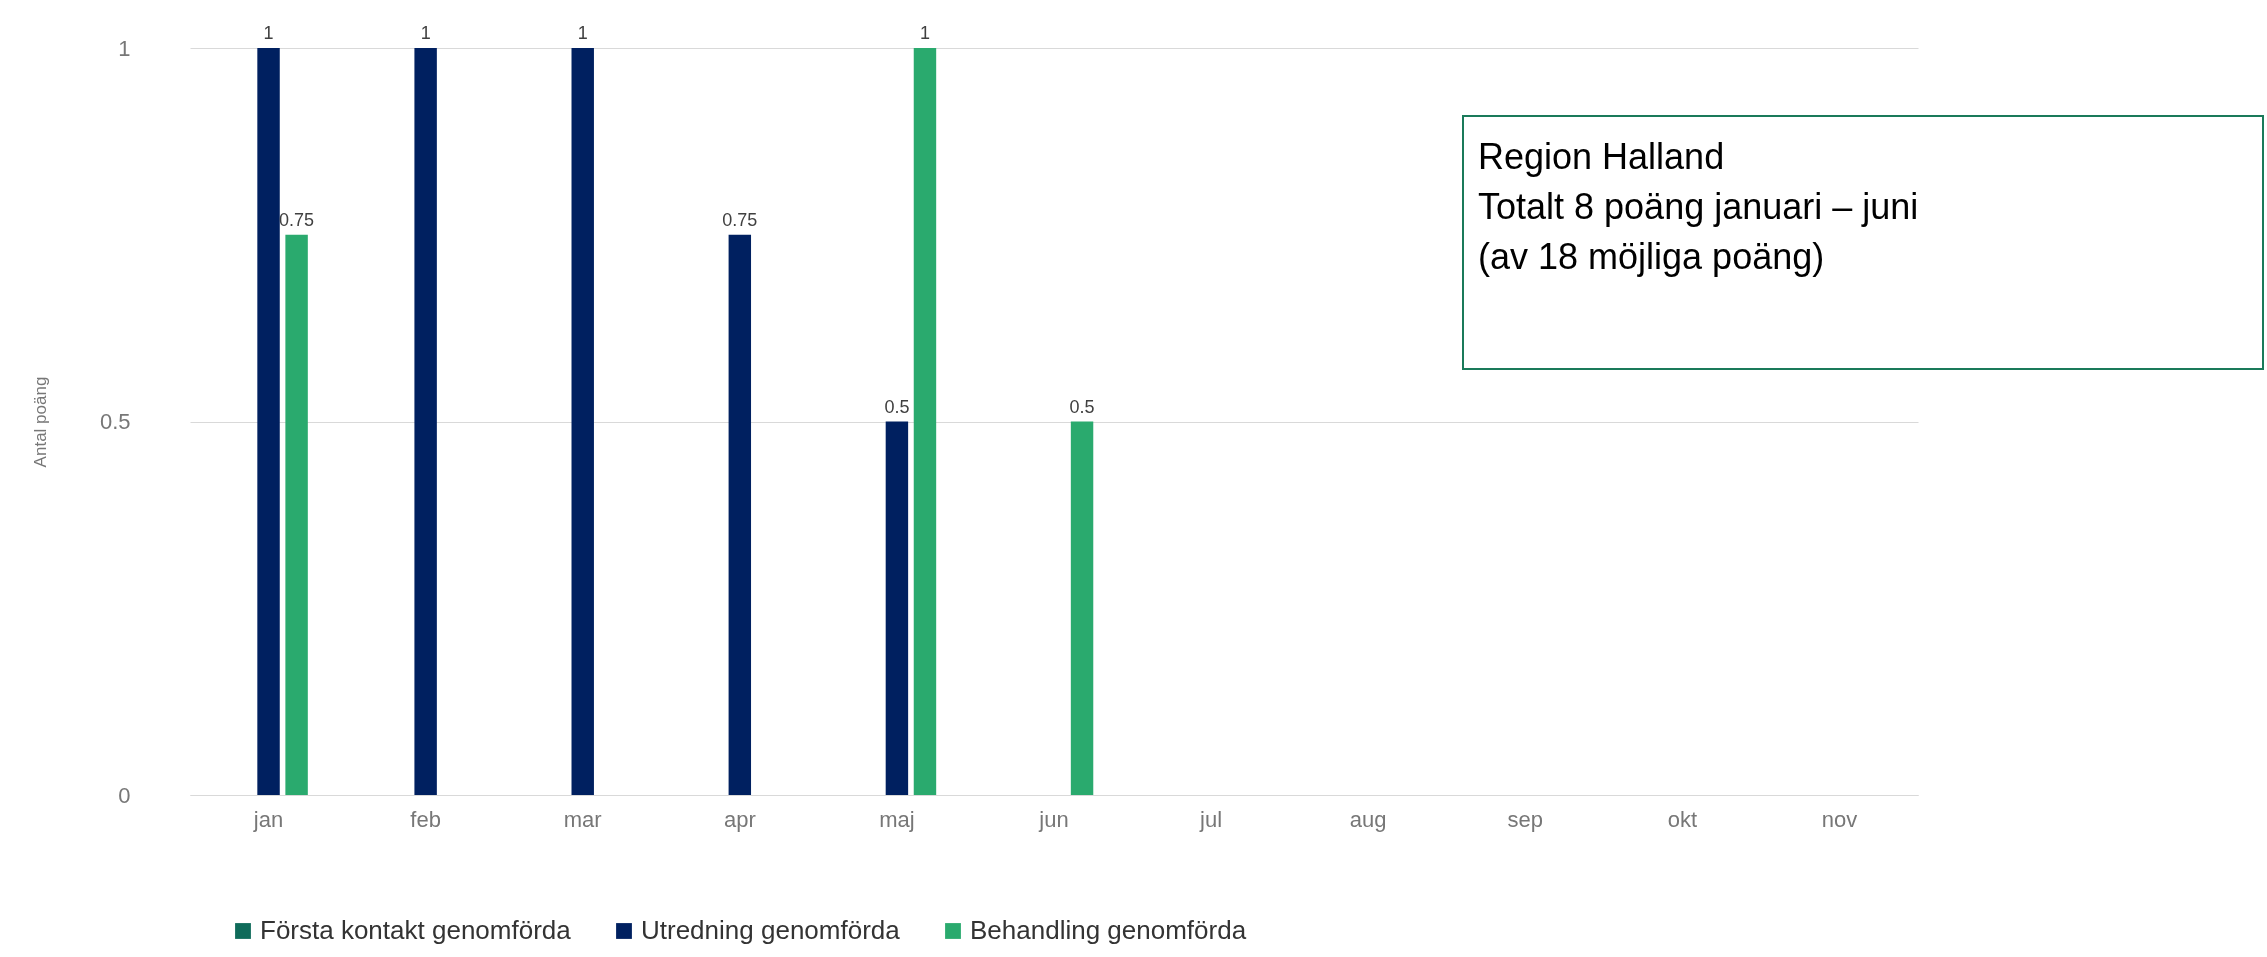 This screenshot has height=957, width=2267. I want to click on x-tick-label: mar, so click(582, 819).